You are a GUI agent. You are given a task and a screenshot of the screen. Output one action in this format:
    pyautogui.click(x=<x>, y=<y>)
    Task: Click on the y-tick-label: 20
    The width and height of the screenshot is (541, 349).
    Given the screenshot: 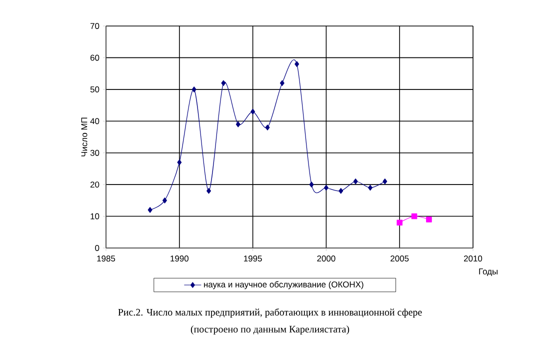 What is the action you would take?
    pyautogui.click(x=95, y=185)
    